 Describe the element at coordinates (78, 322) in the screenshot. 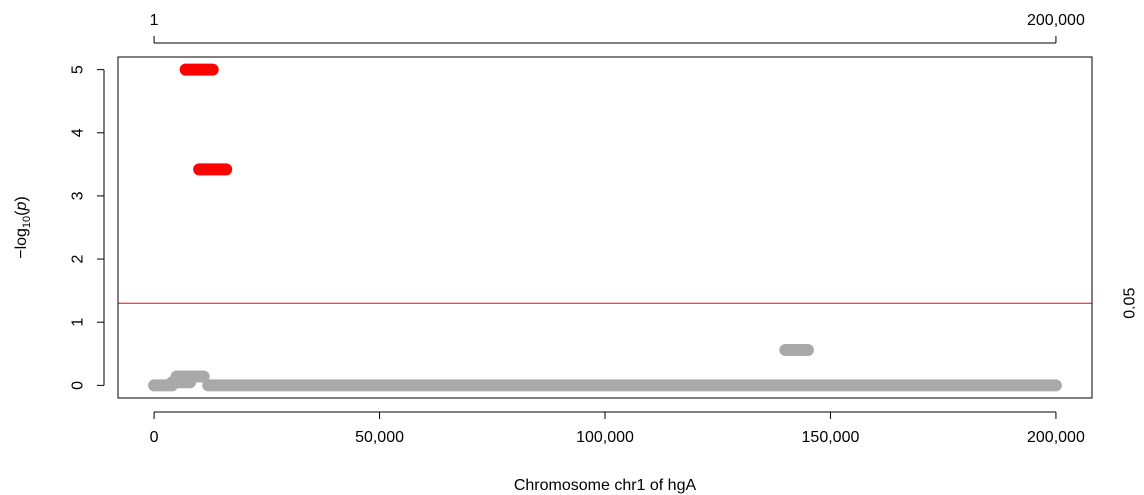

I see `y-tick-label: 1` at that location.